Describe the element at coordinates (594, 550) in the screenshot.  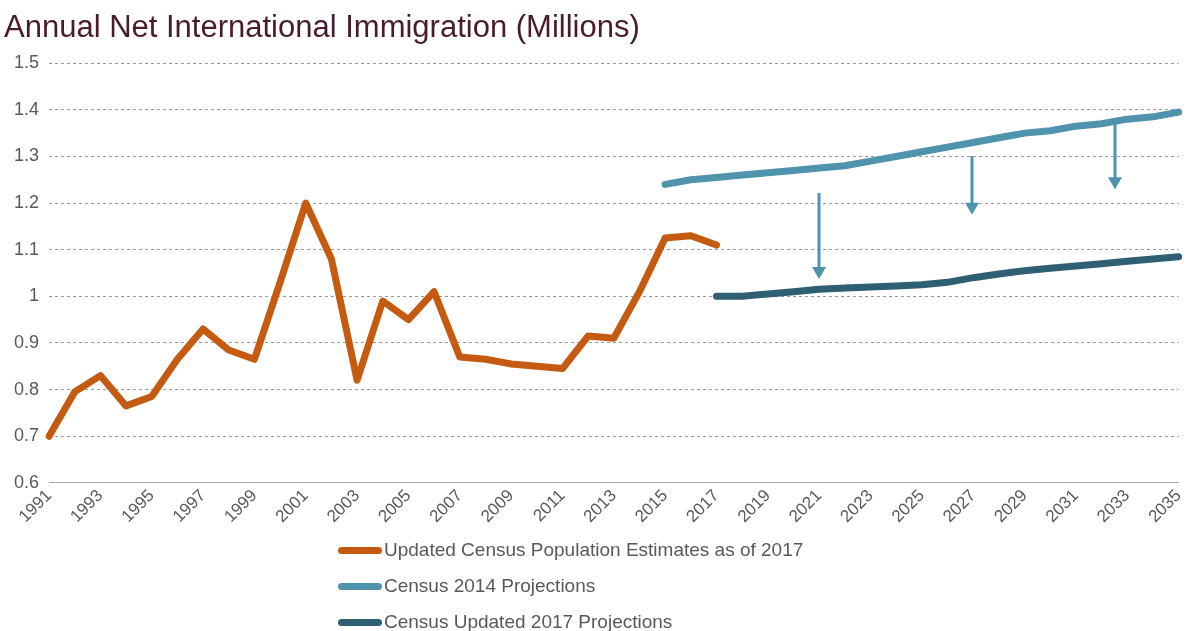
I see `legend-label: Updated Census Population Estimates as of 2017` at that location.